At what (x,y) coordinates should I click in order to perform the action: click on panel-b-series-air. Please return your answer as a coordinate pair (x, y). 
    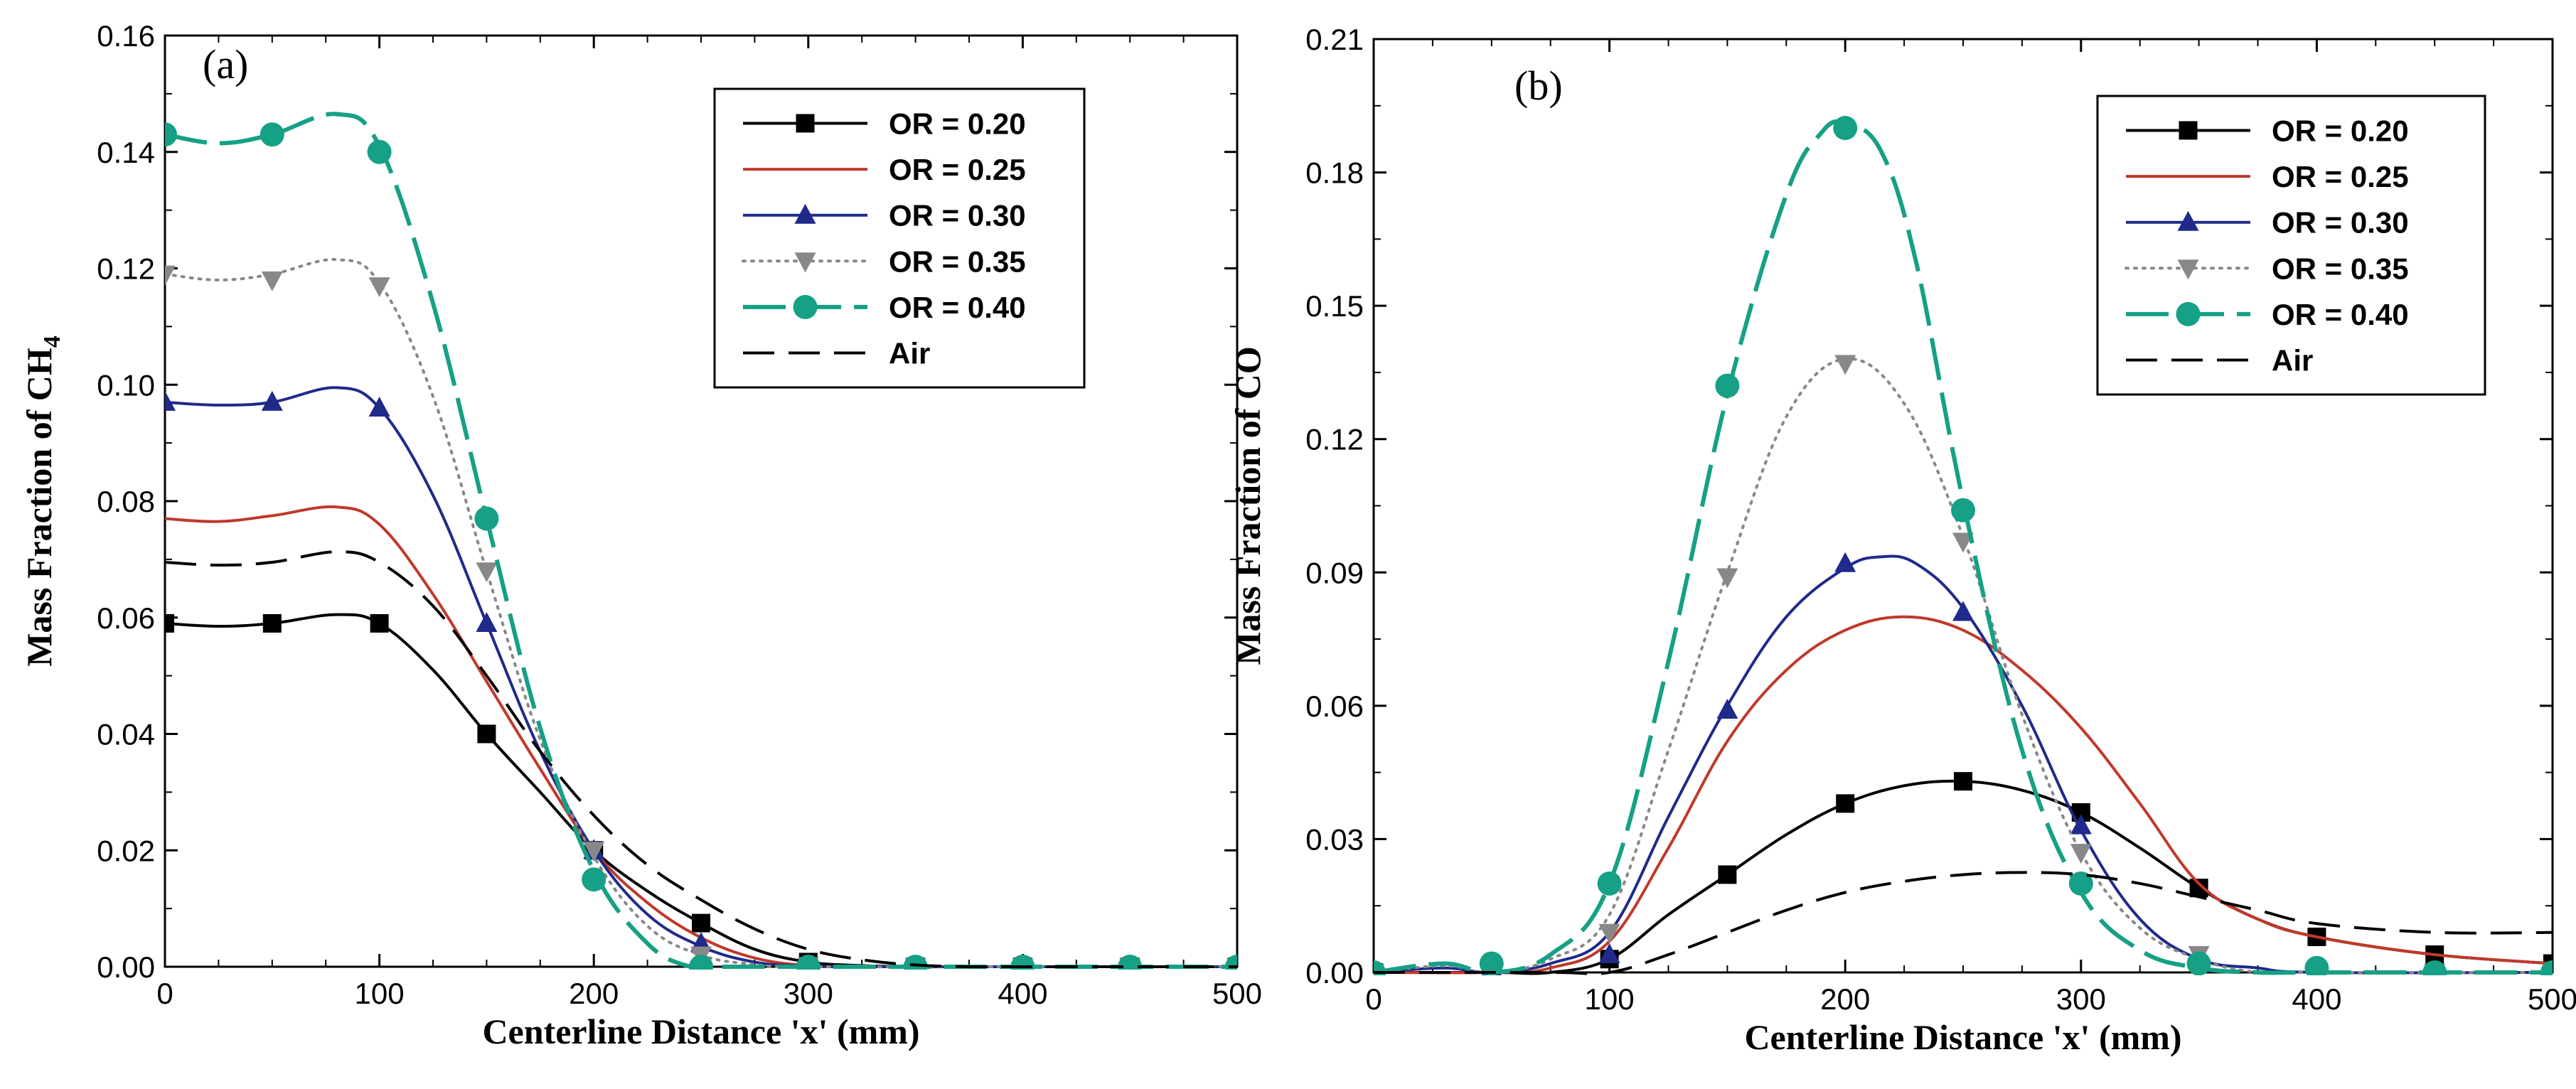
    Looking at the image, I should click on (1964, 923).